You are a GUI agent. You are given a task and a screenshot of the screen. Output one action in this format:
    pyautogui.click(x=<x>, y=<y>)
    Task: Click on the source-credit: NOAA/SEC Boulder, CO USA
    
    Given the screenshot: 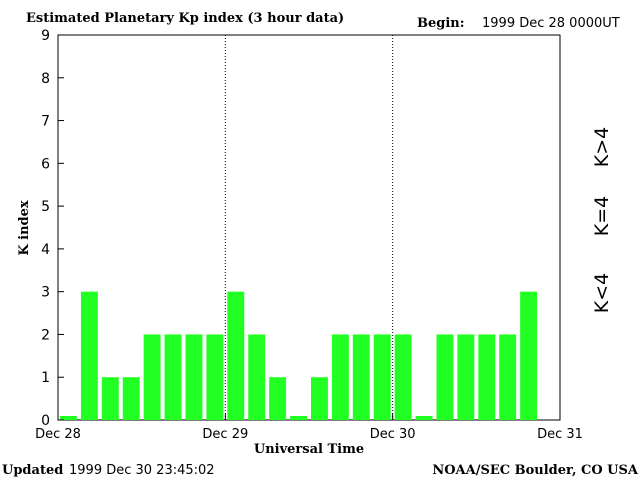 What is the action you would take?
    pyautogui.click(x=535, y=470)
    